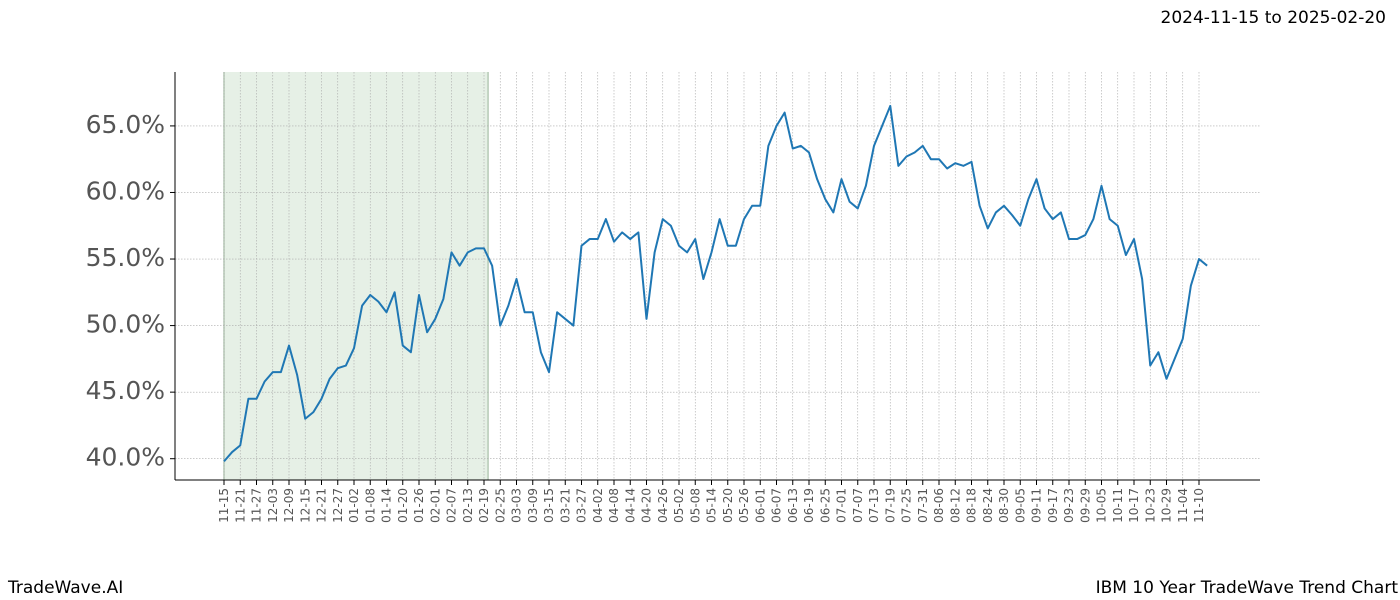 The image size is (1400, 600). I want to click on x-tick-label: 09-05, so click(1020, 505).